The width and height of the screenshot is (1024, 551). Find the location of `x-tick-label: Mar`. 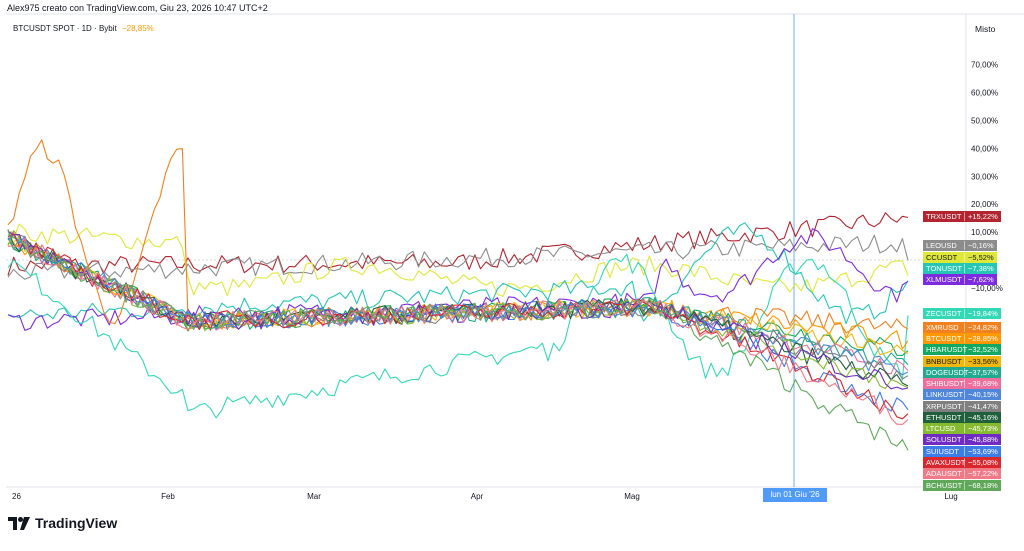

x-tick-label: Mar is located at coordinates (314, 496).